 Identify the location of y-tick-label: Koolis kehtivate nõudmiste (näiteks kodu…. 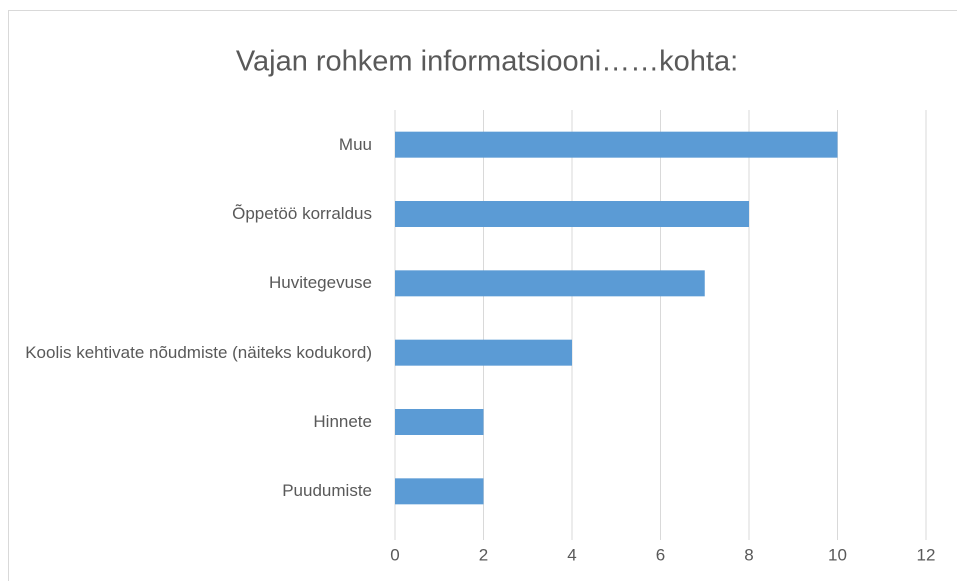
(198, 352).